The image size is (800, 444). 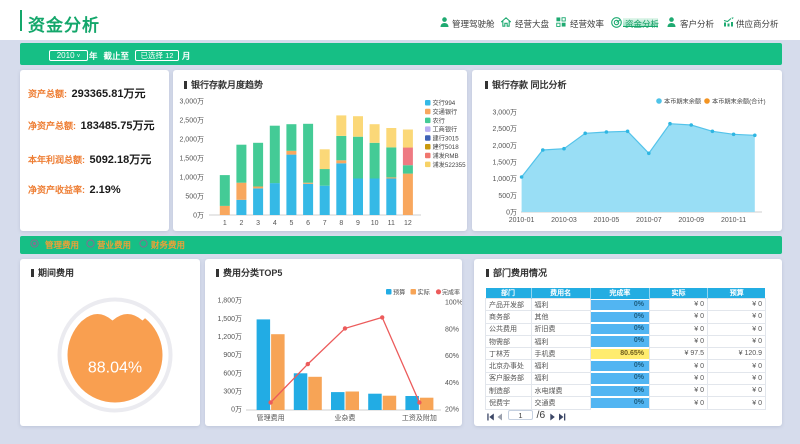 I want to click on svg-text: 20%, so click(x=452, y=410).